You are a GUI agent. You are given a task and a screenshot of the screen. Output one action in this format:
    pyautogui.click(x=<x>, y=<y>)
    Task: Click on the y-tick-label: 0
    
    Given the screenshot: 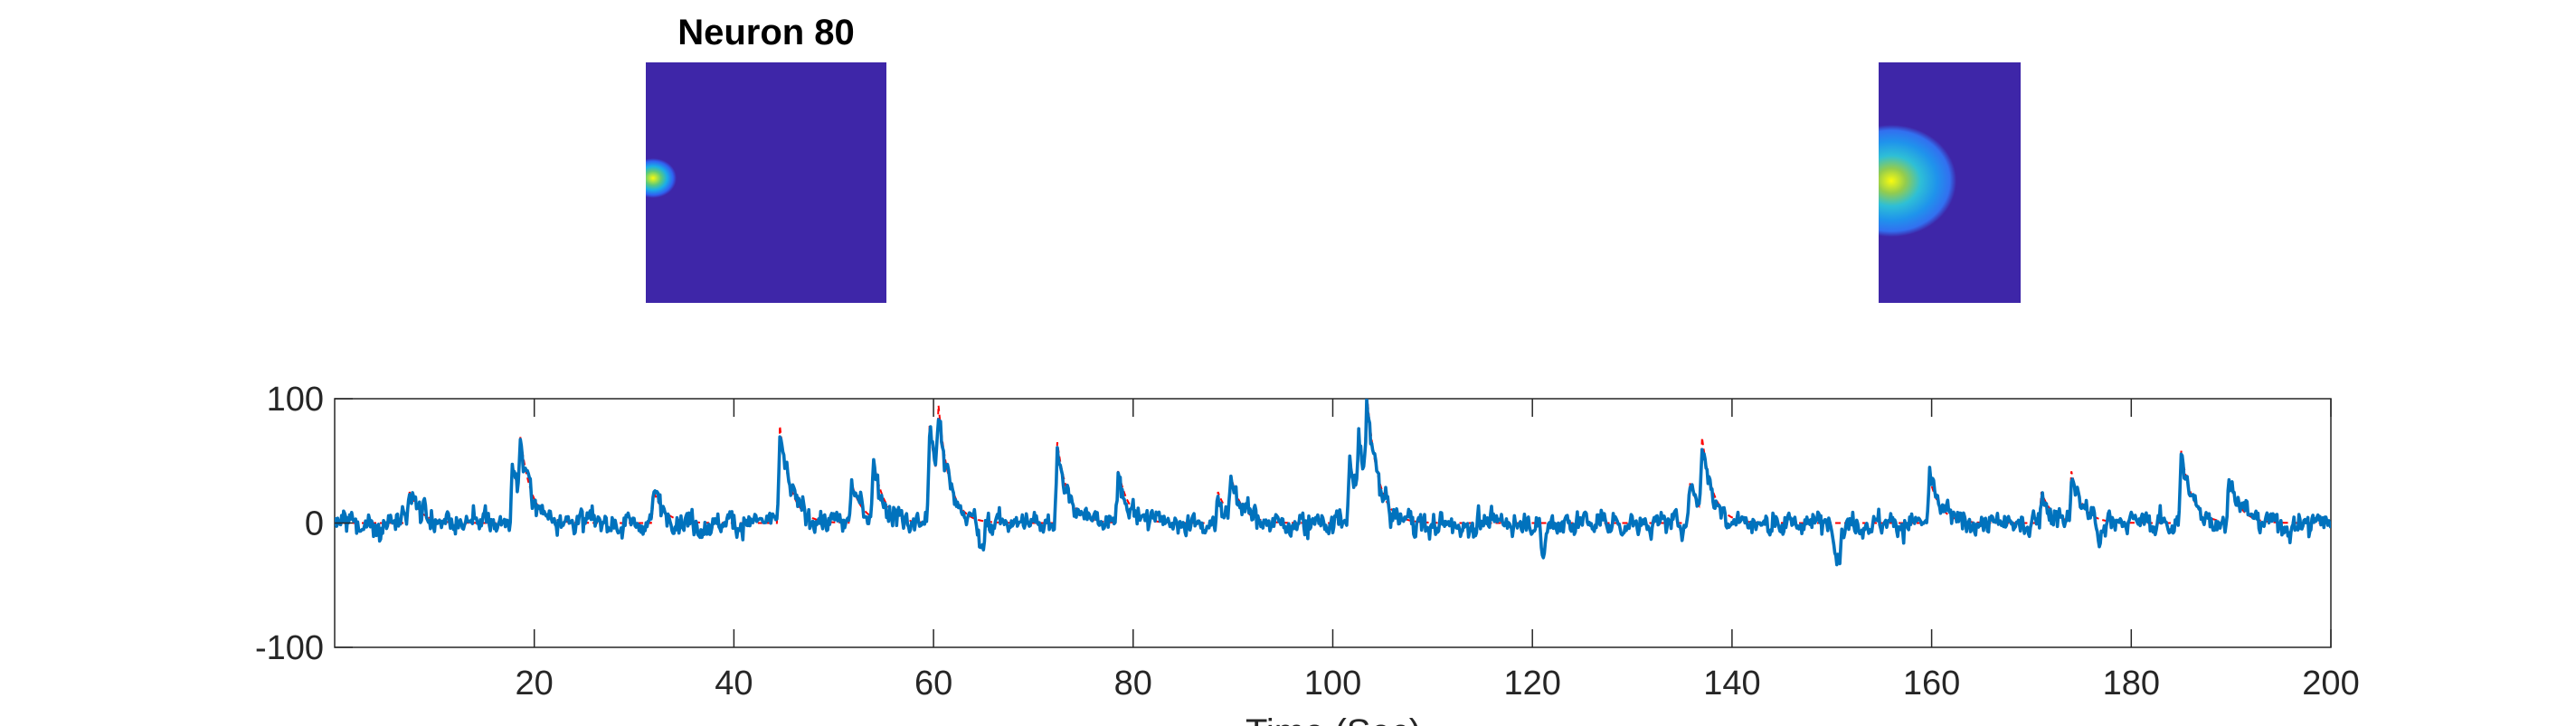 What is the action you would take?
    pyautogui.click(x=315, y=524)
    